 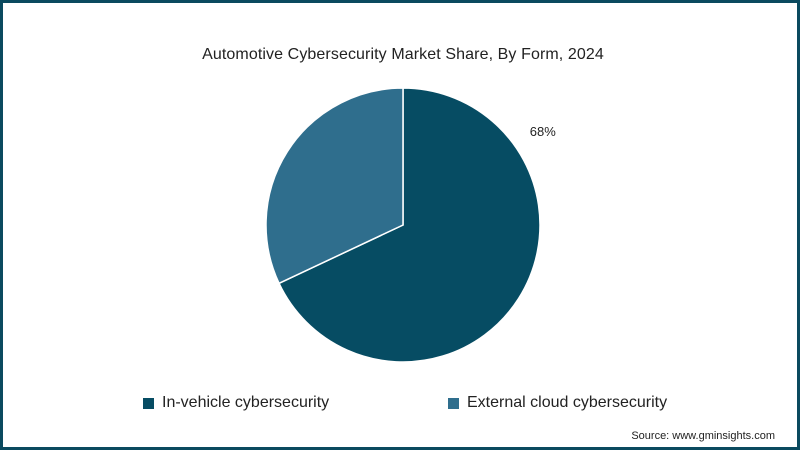 What do you see at coordinates (148, 403) in the screenshot?
I see `legend-swatch-in-vehicle` at bounding box center [148, 403].